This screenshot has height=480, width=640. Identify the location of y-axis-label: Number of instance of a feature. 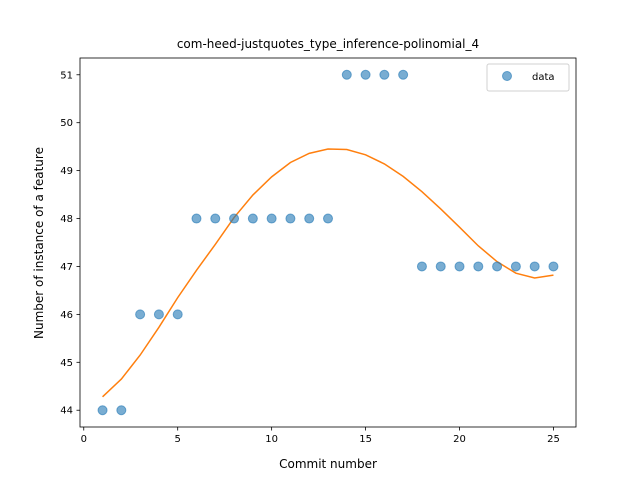
(39, 243).